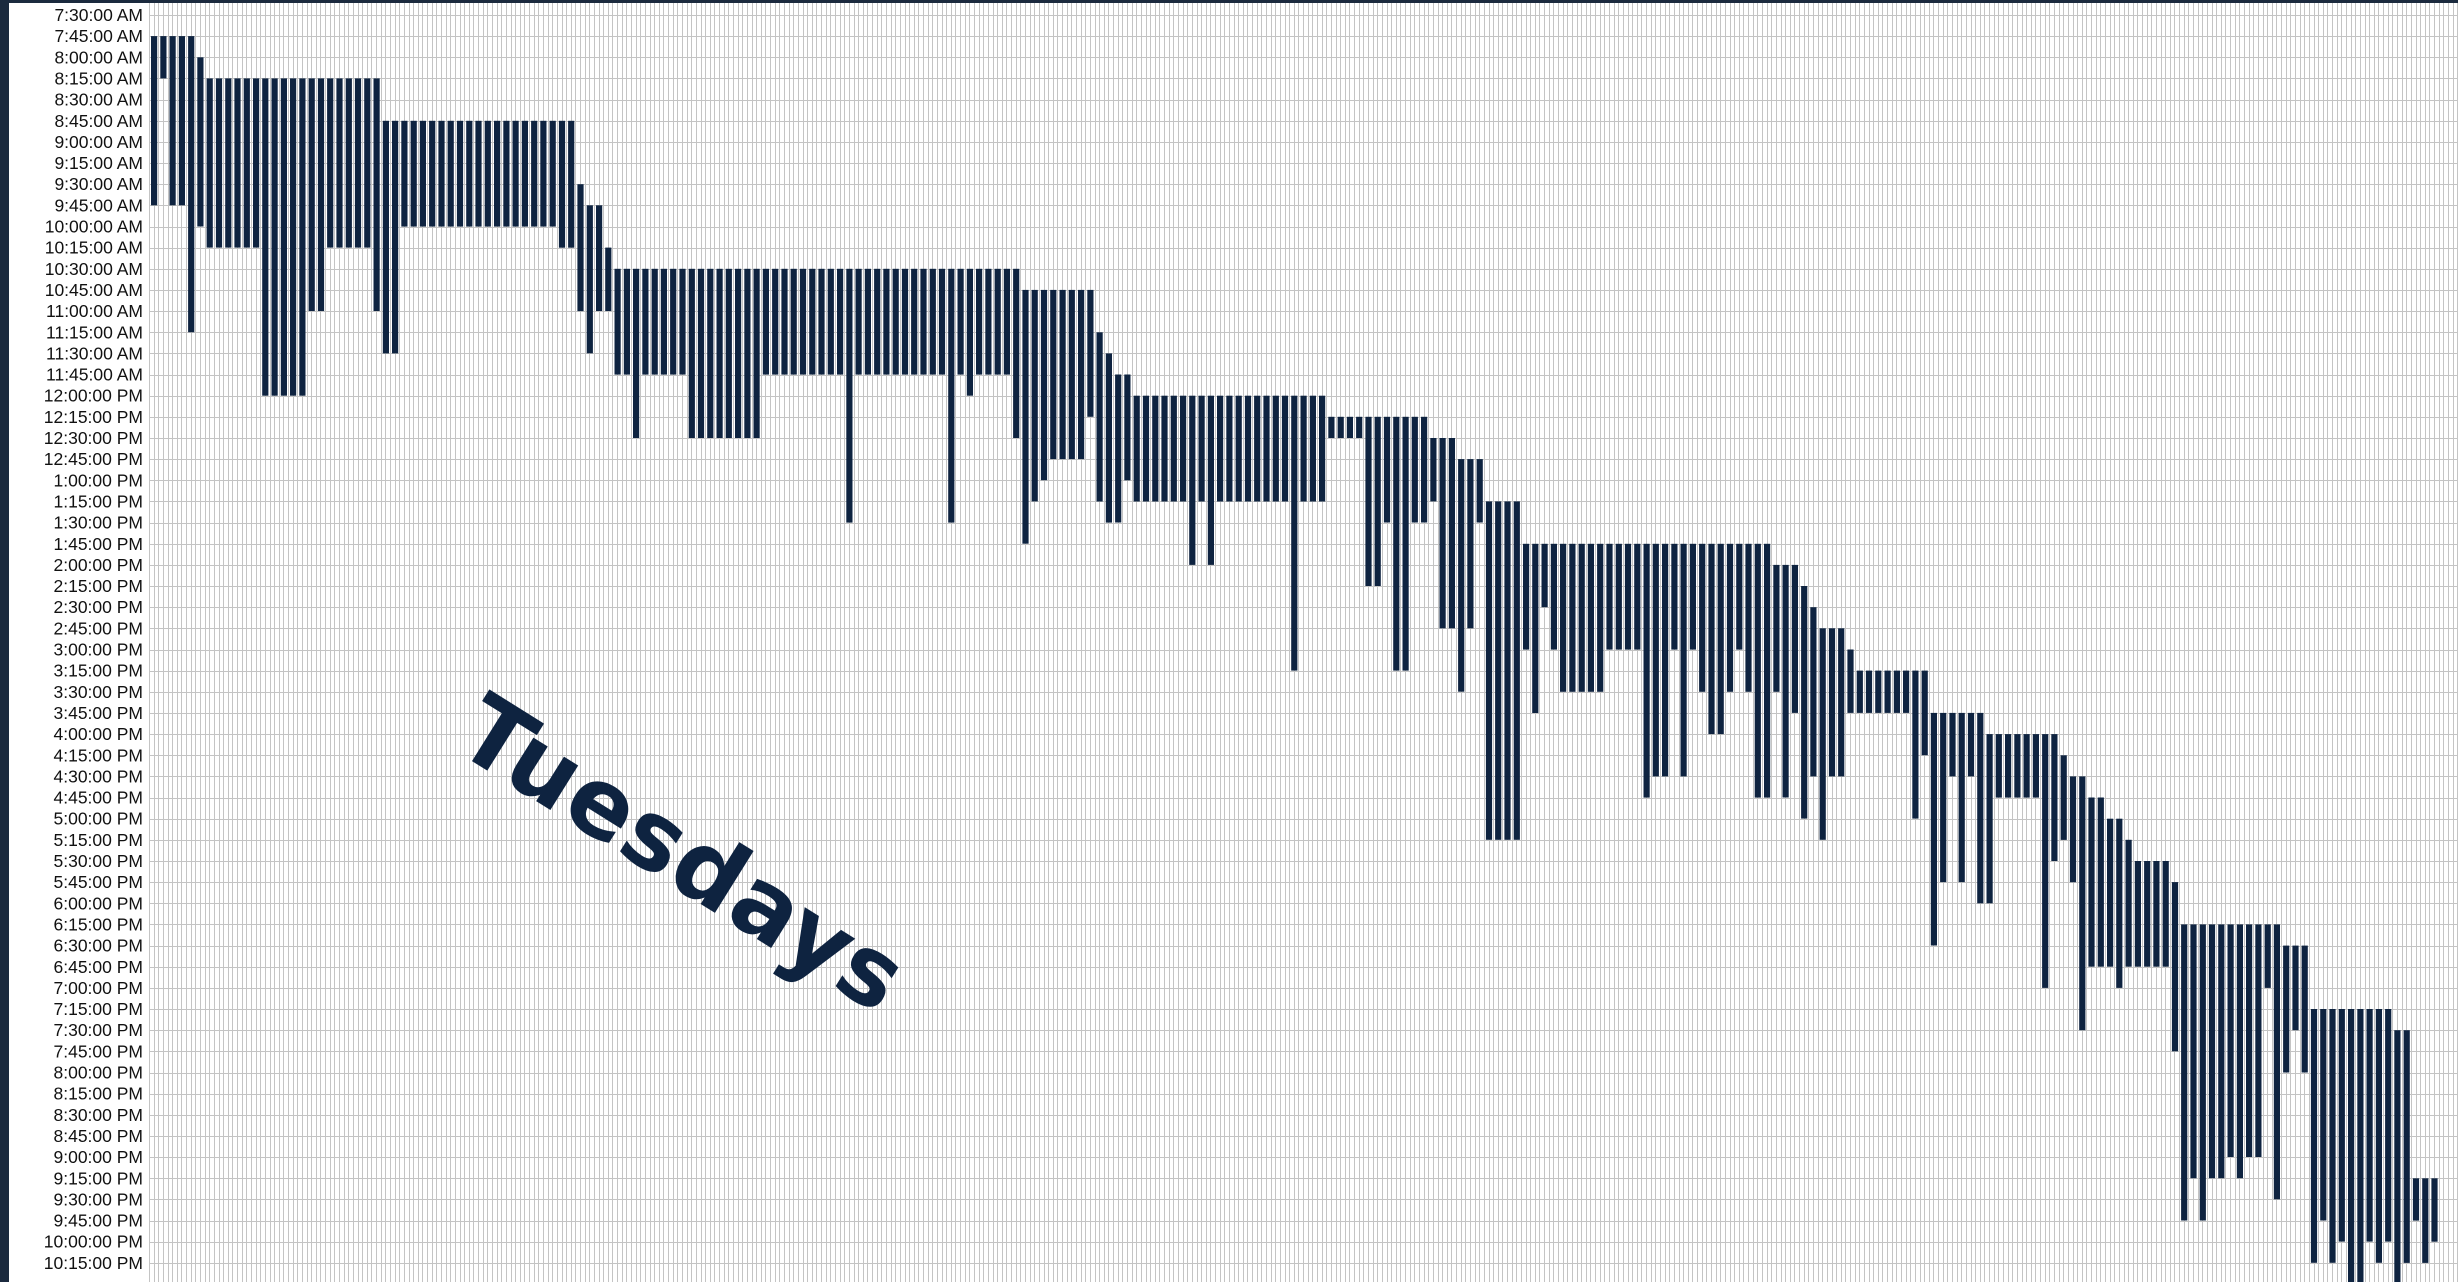 Image resolution: width=2458 pixels, height=1282 pixels. Describe the element at coordinates (99, 967) in the screenshot. I see `y-tick-label: 6:45:00 PM` at that location.